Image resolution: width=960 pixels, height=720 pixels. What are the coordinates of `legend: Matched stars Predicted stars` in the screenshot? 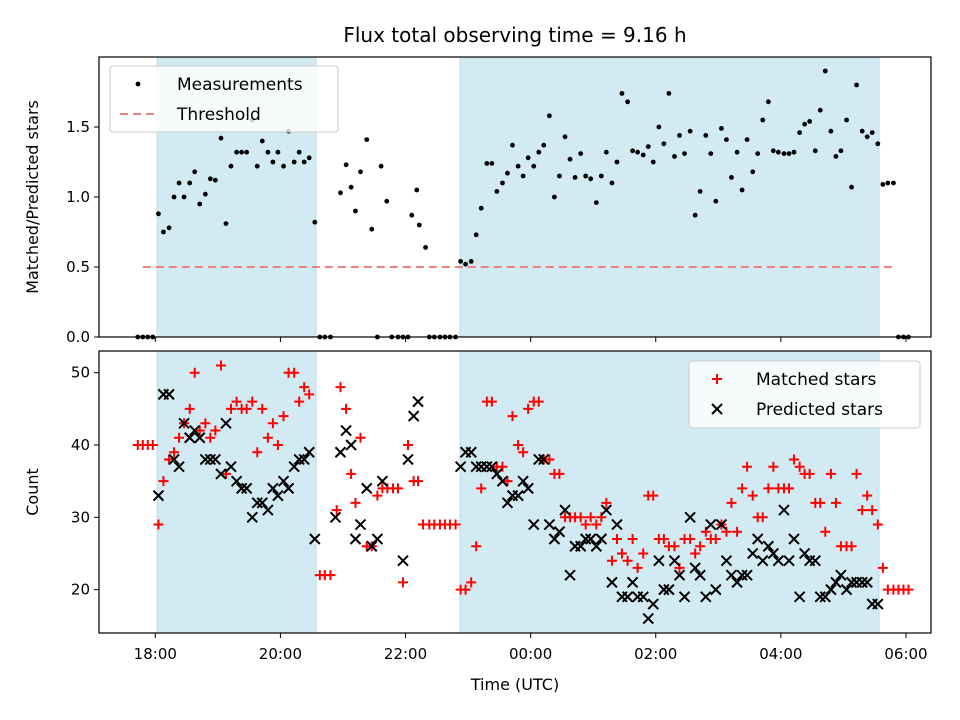 It's located at (804, 394).